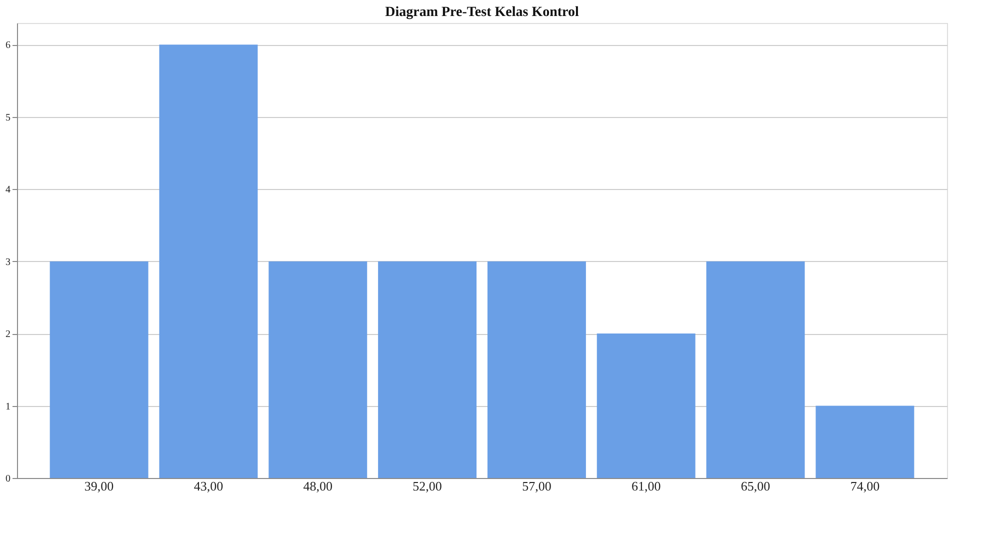  What do you see at coordinates (8, 46) in the screenshot?
I see `y-tick-label: 6` at bounding box center [8, 46].